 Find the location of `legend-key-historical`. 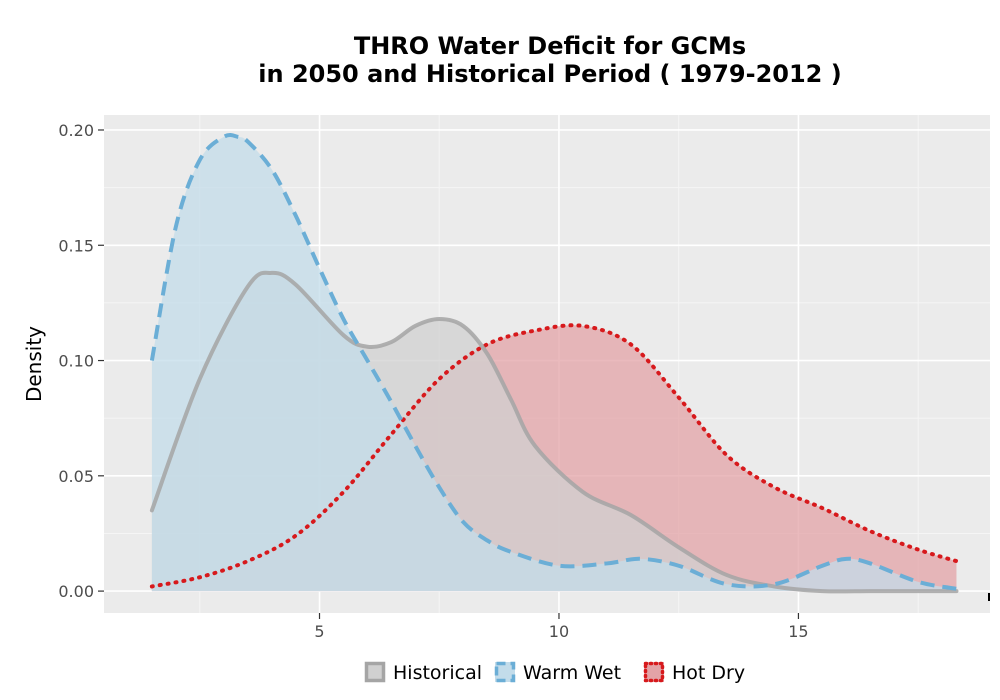

legend-key-historical is located at coordinates (375, 672).